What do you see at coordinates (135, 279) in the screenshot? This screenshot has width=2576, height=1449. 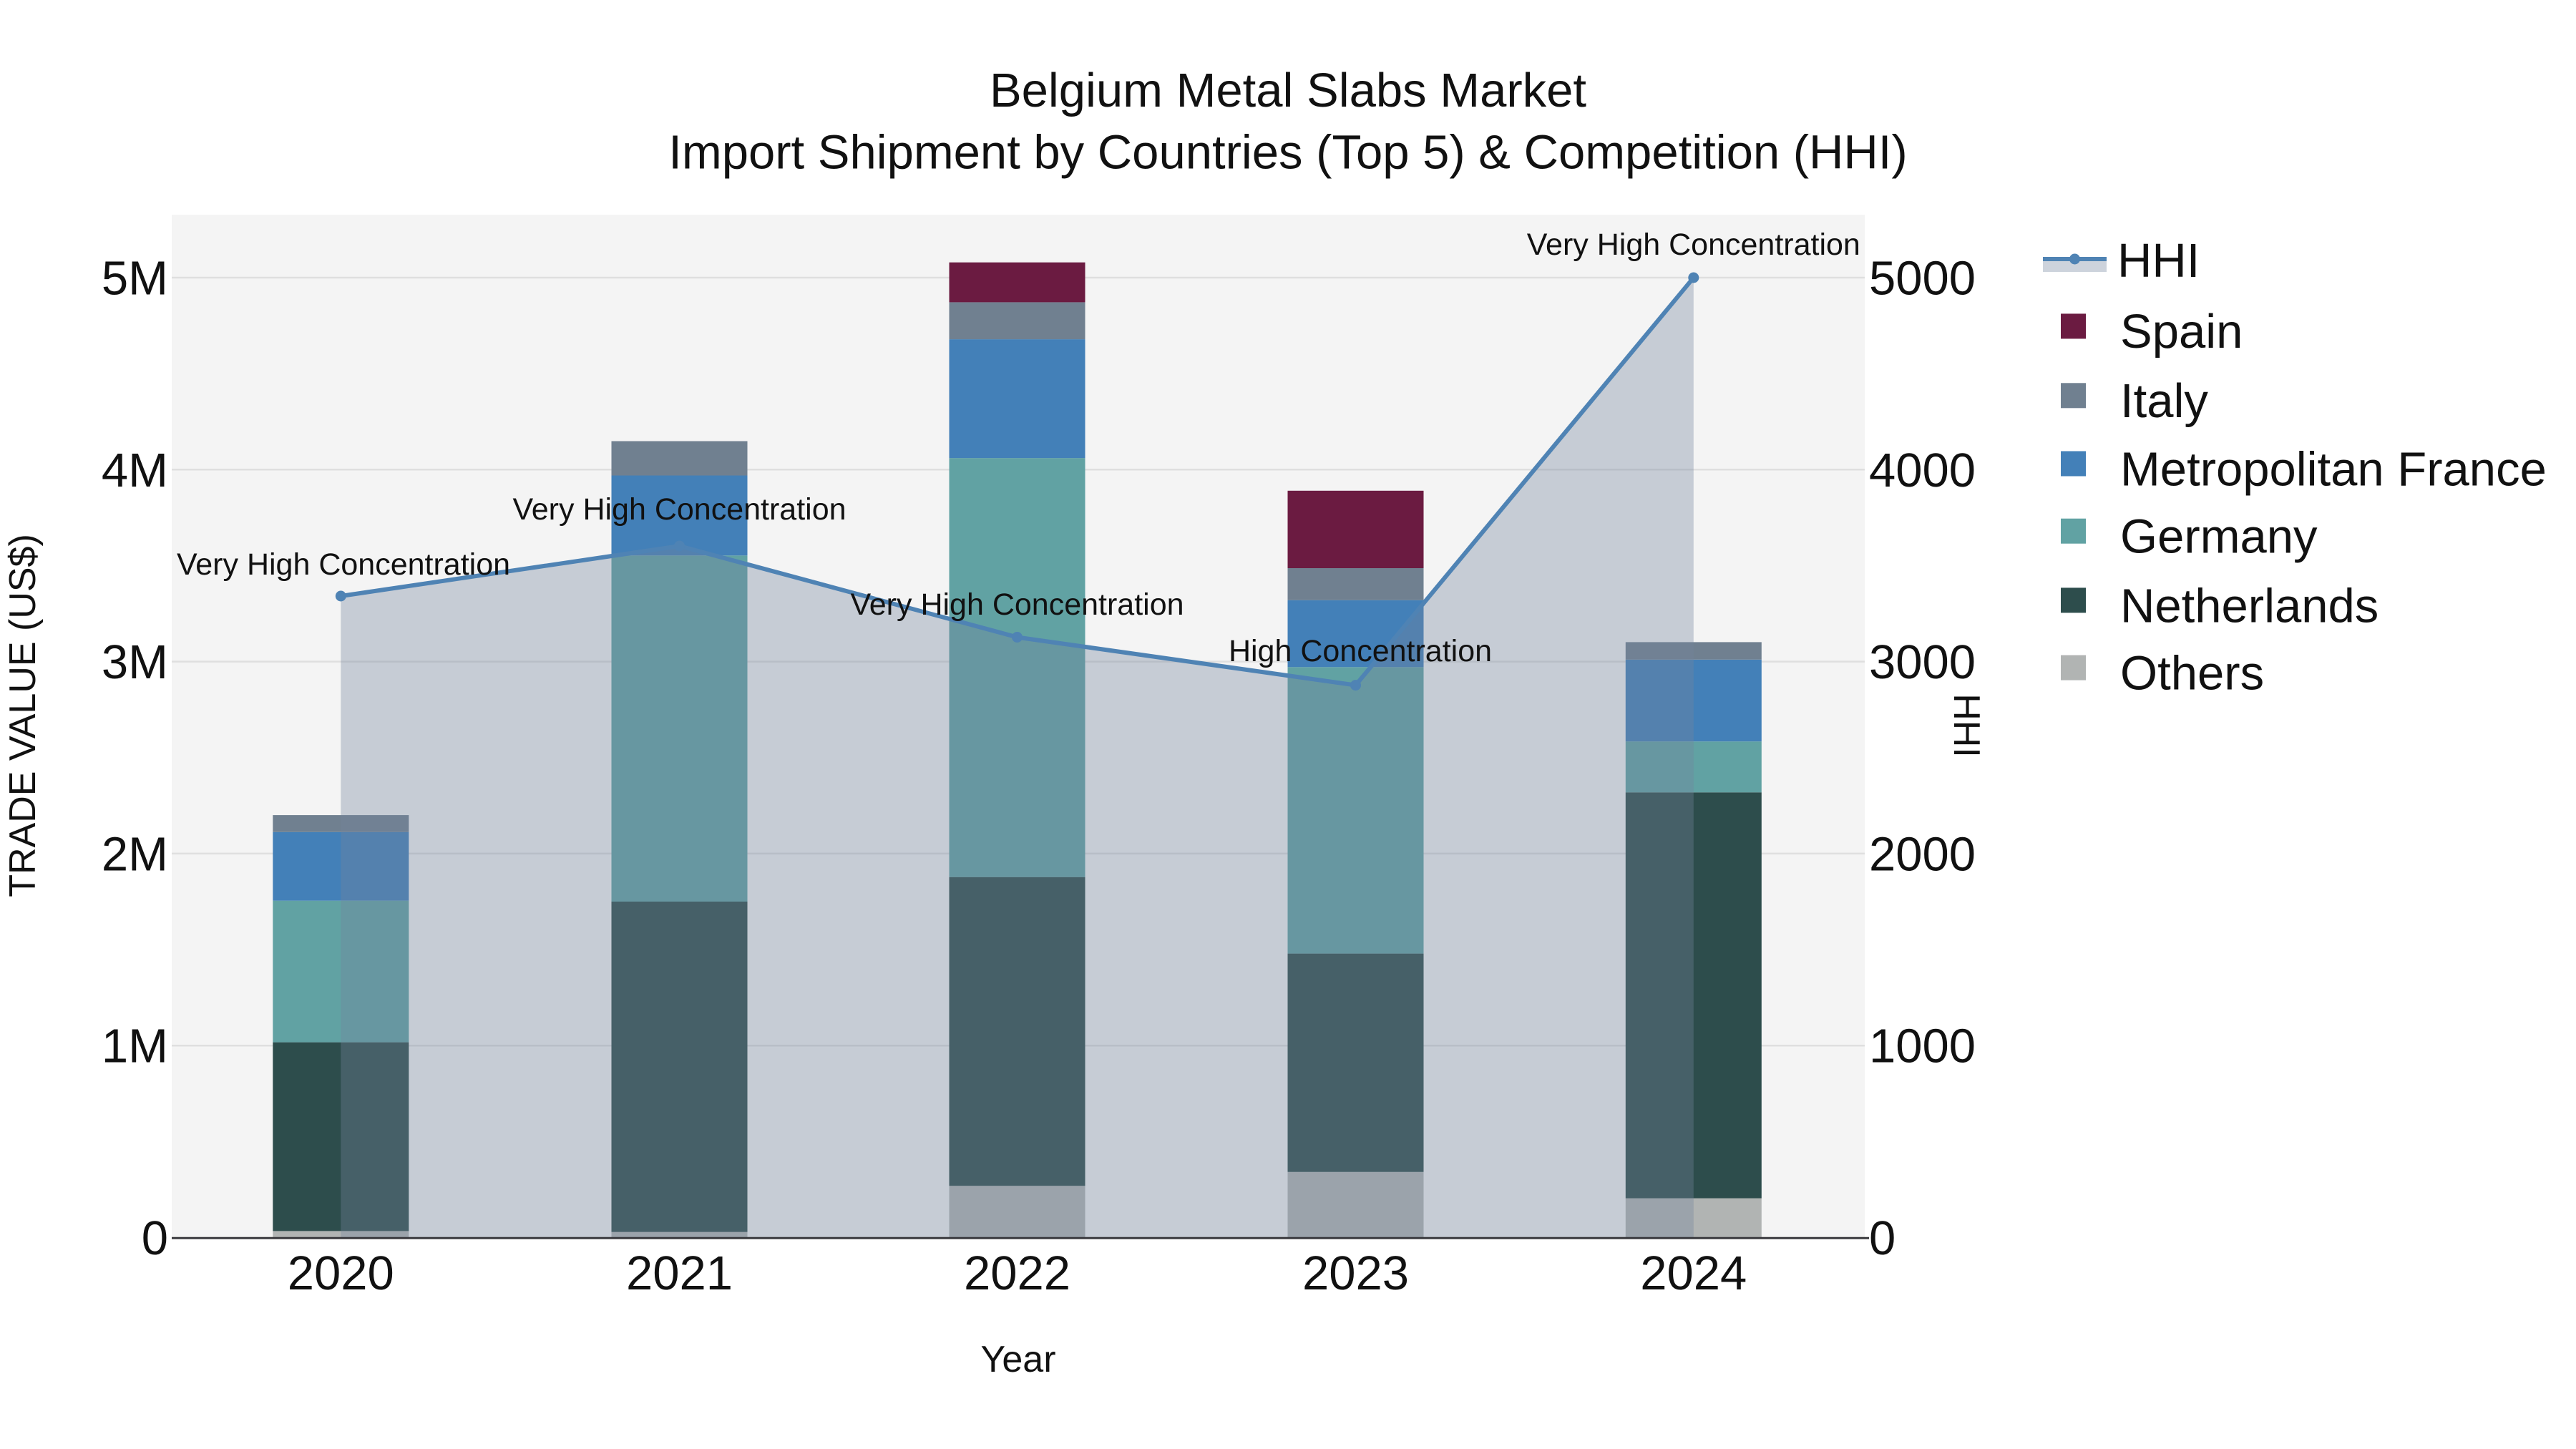 I see `svg-text: 5M` at bounding box center [135, 279].